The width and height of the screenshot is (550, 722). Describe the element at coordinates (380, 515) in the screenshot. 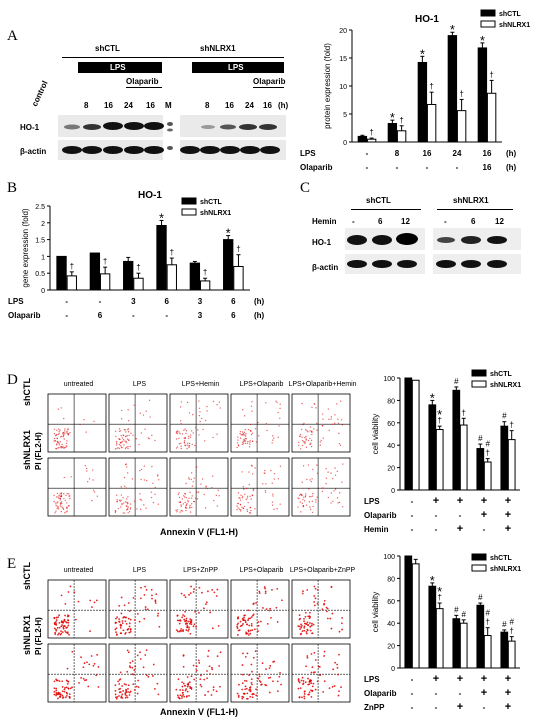

I see `table-row-label: Olaparib` at that location.